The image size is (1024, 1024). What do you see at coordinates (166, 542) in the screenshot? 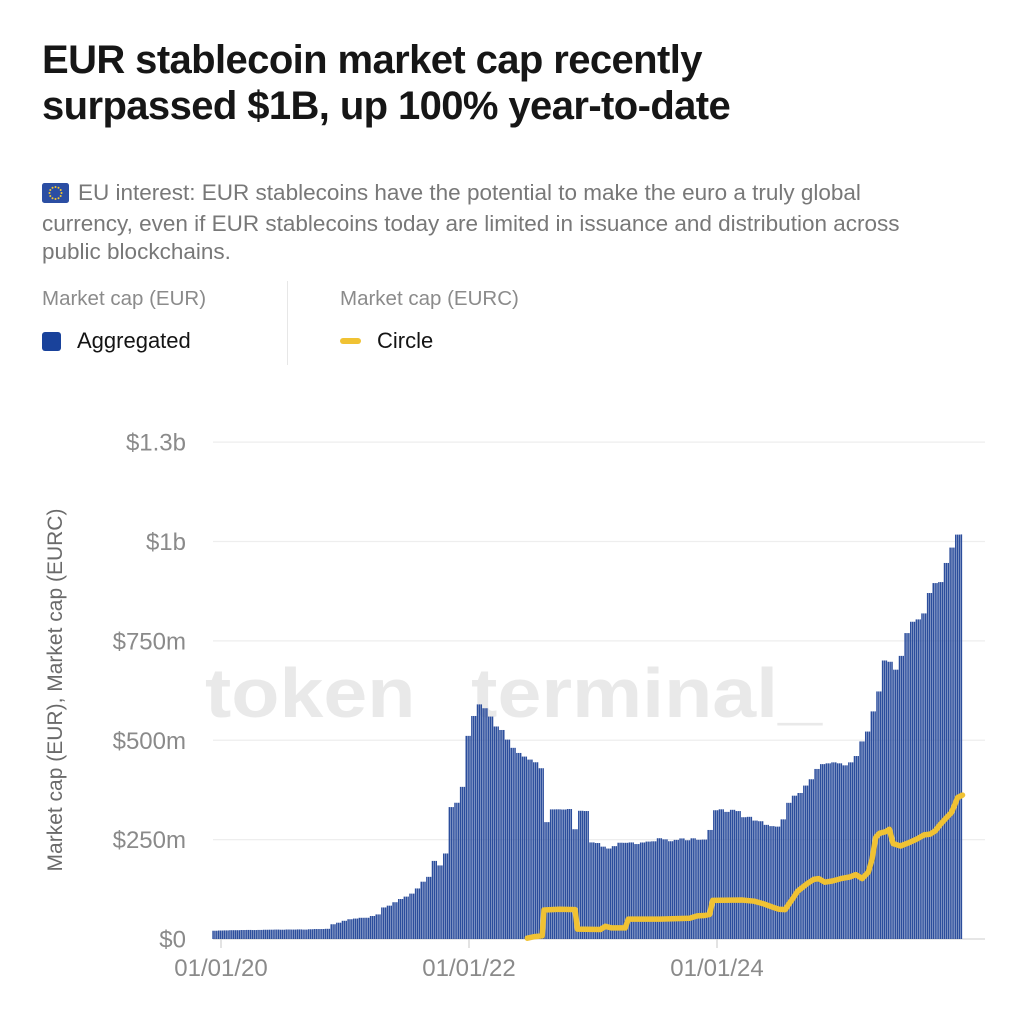
I see `svg-text: $1b` at bounding box center [166, 542].